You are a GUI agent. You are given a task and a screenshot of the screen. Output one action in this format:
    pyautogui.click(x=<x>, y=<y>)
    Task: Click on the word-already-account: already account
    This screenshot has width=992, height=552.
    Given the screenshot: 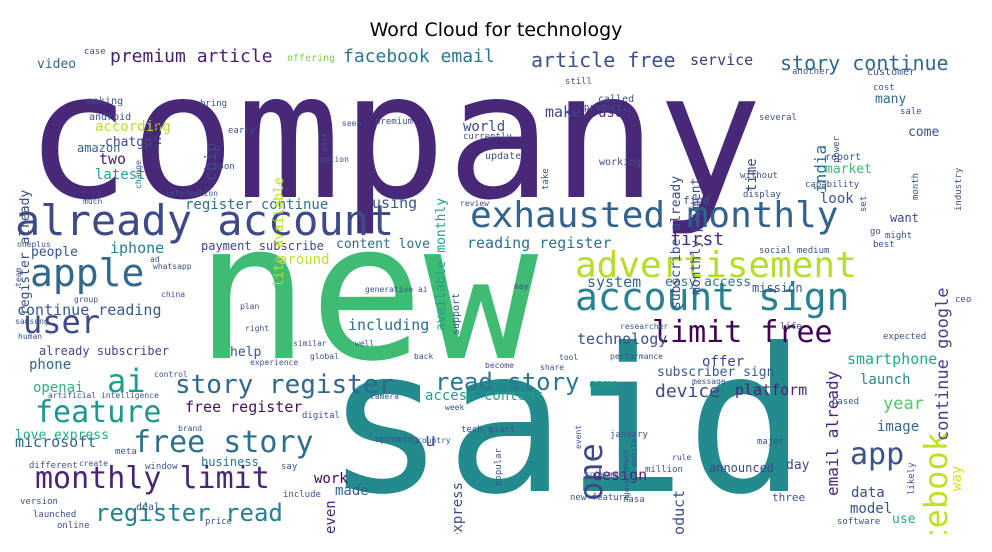 What is the action you would take?
    pyautogui.click(x=205, y=220)
    